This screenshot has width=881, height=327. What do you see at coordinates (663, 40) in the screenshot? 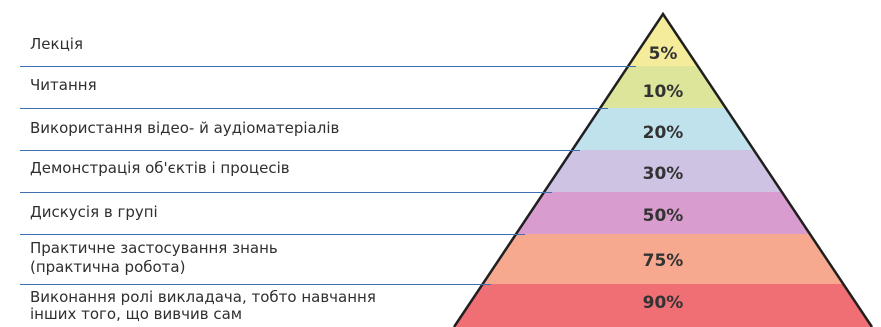
I see `pyramid-band-lecture` at bounding box center [663, 40].